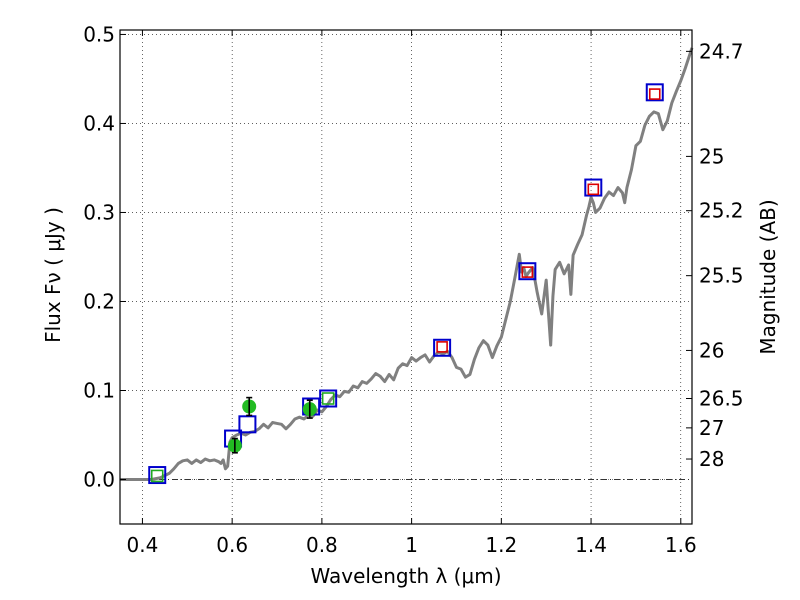 The height and width of the screenshot is (600, 800). What do you see at coordinates (711, 459) in the screenshot?
I see `mag-tick-label: 28` at bounding box center [711, 459].